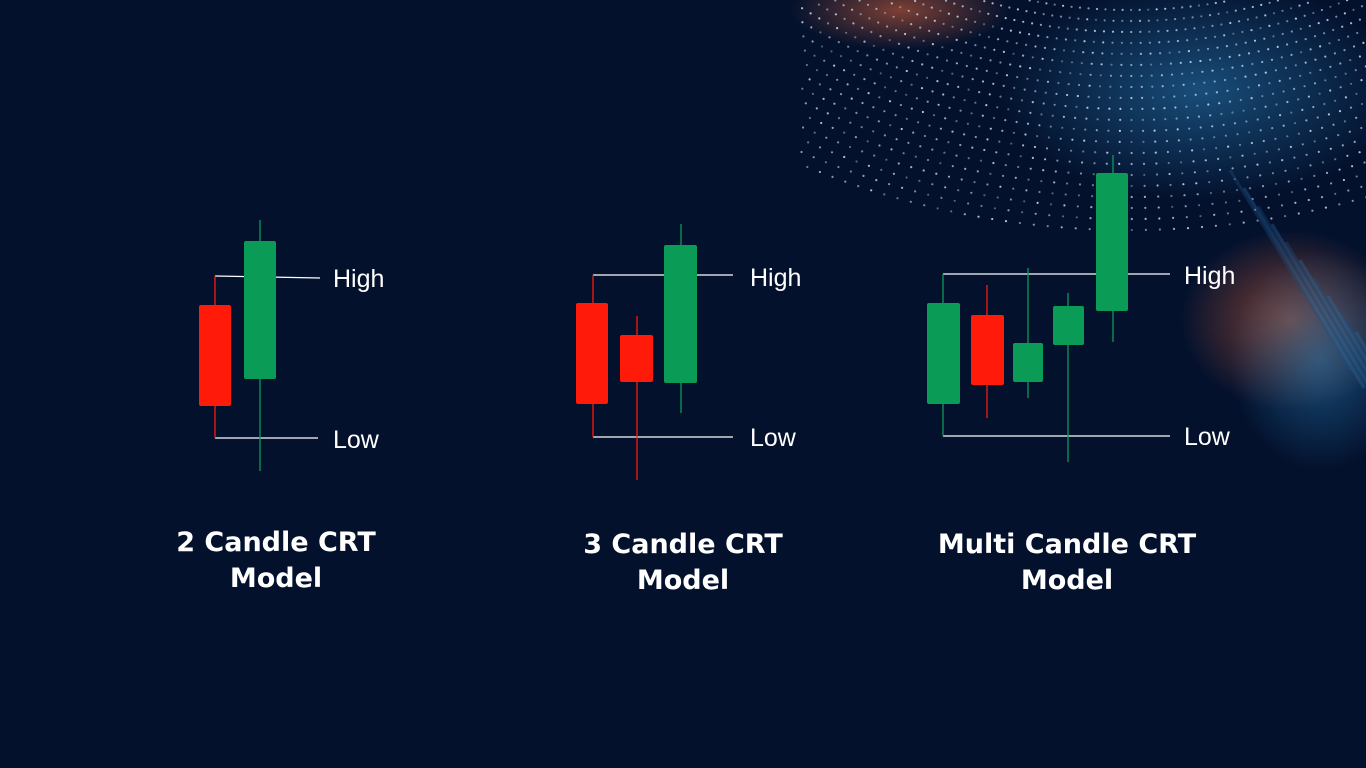 This screenshot has width=1366, height=768. What do you see at coordinates (291, 345) in the screenshot?
I see `model-2-candle: High Low` at bounding box center [291, 345].